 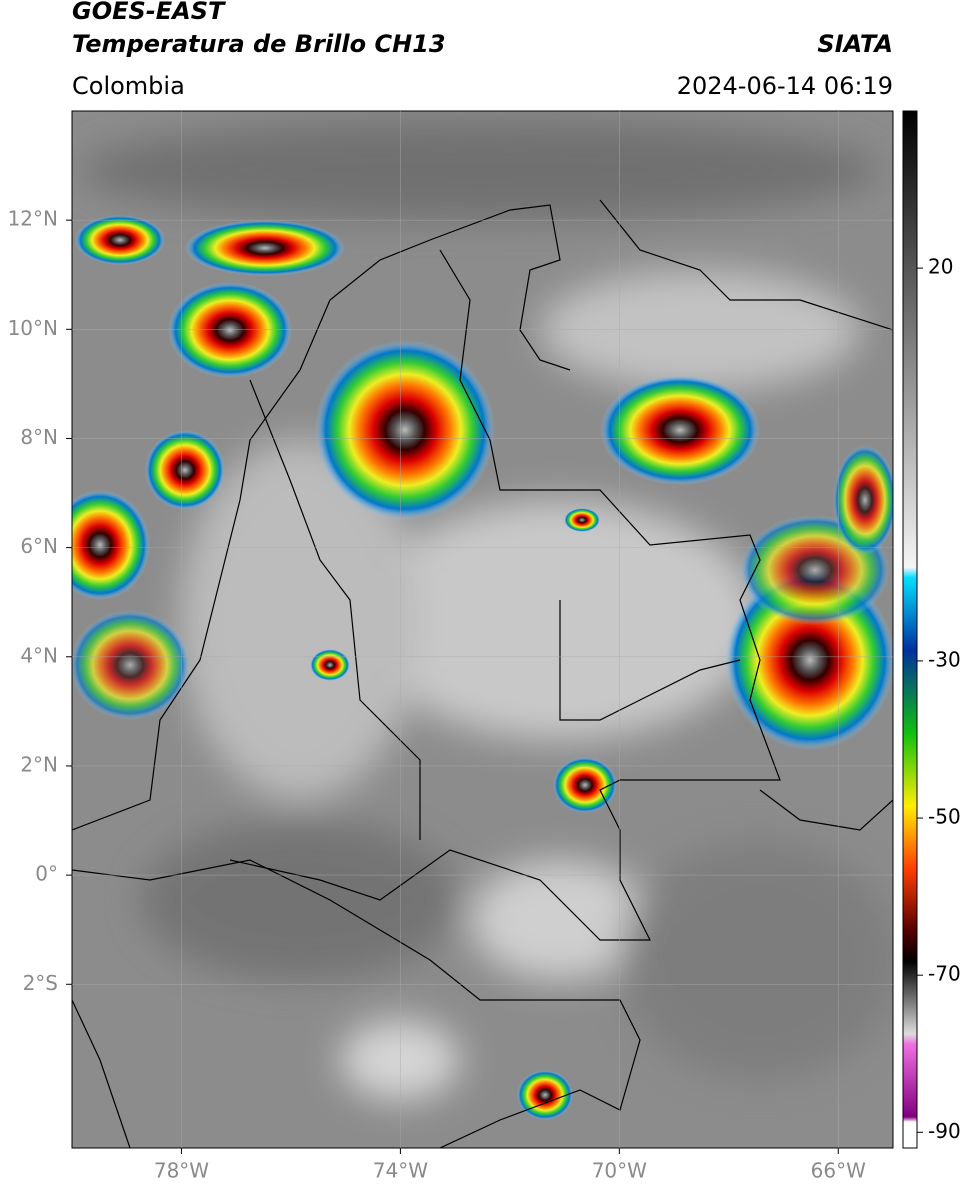 What do you see at coordinates (39, 437) in the screenshot?
I see `y-tick-label: 8°N` at bounding box center [39, 437].